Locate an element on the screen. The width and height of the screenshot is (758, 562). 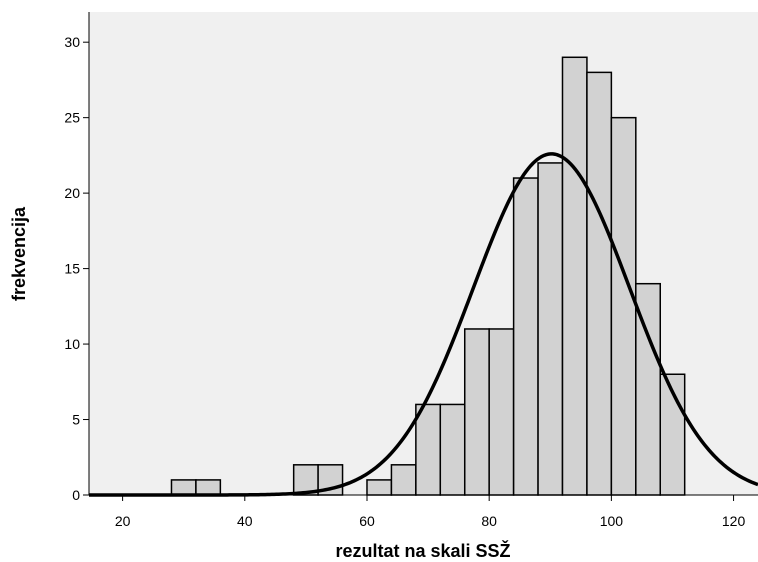
y-axis-ticks: 0 5 10 15 20 25 30 is located at coordinates (76, 268).